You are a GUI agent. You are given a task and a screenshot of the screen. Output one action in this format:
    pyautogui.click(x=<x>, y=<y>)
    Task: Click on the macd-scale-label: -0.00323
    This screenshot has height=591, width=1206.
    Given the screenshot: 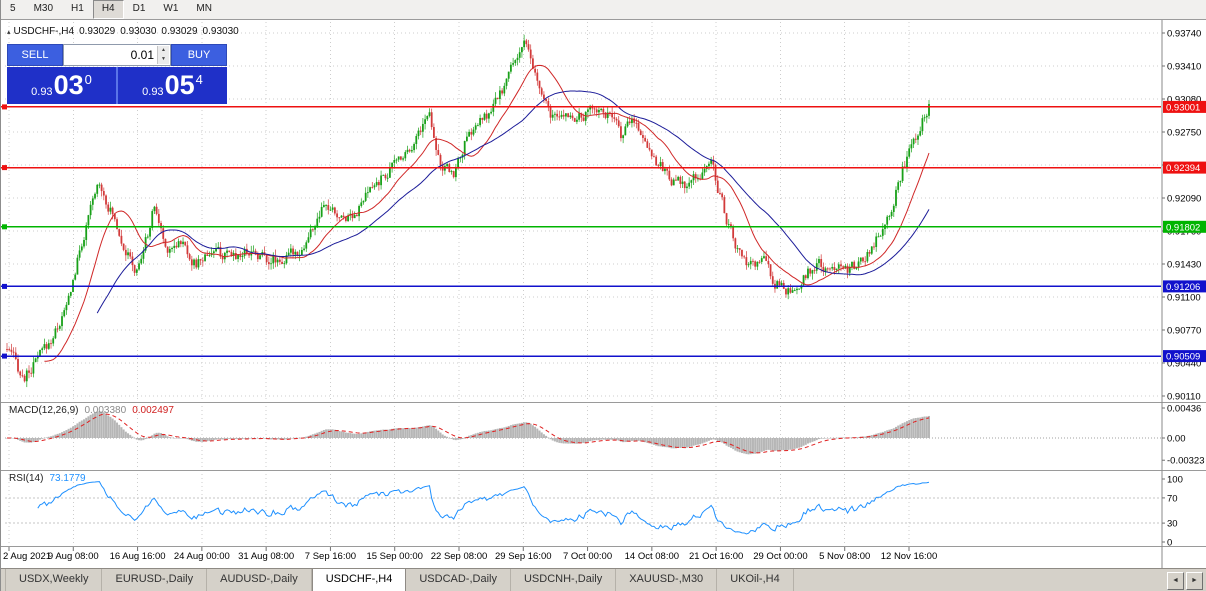 What is the action you would take?
    pyautogui.click(x=1186, y=461)
    